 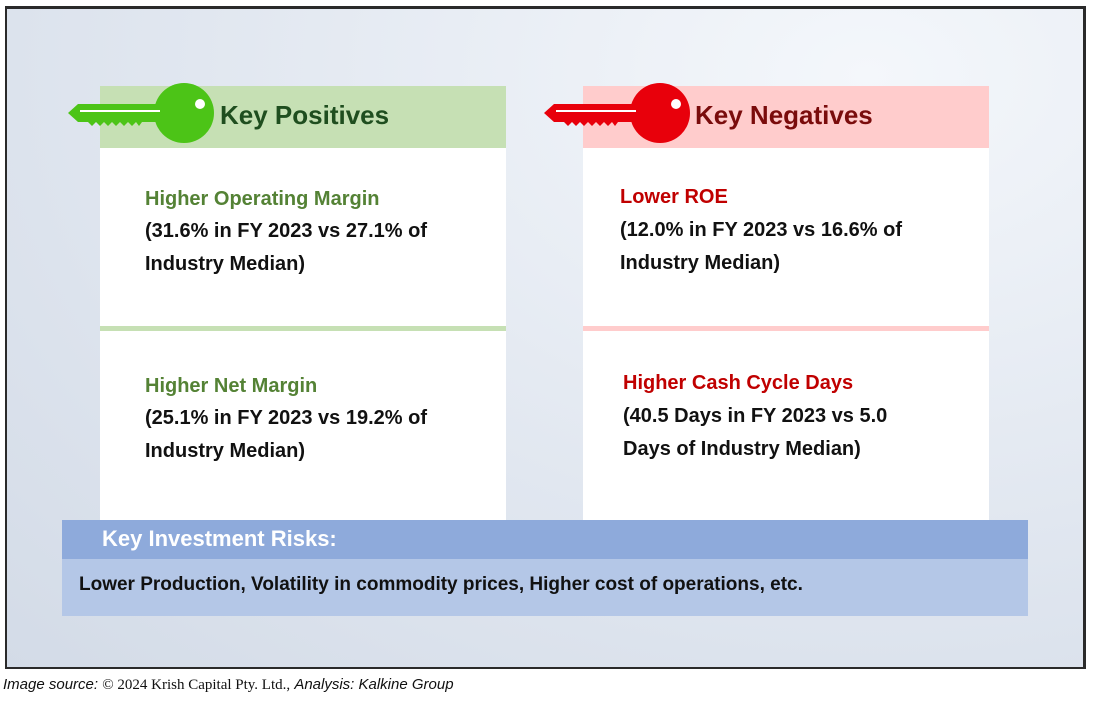 What do you see at coordinates (303, 328) in the screenshot?
I see `positives-divider` at bounding box center [303, 328].